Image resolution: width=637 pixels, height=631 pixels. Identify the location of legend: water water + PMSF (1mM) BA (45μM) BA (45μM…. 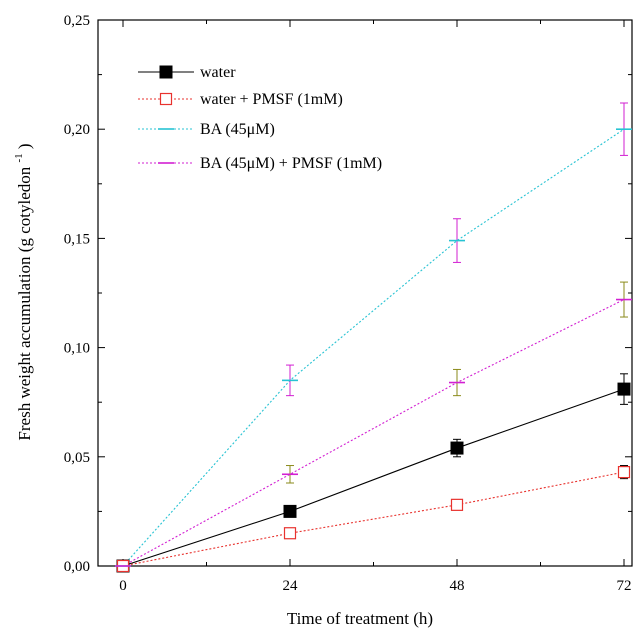
(260, 118).